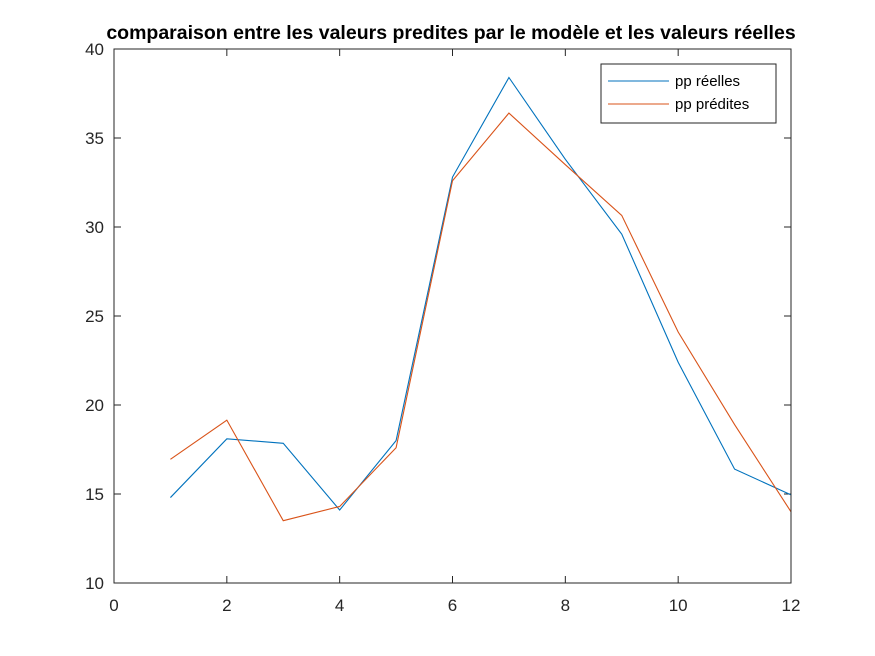 This screenshot has width=875, height=656. Describe the element at coordinates (94, 138) in the screenshot. I see `y-tick-label: 35` at that location.